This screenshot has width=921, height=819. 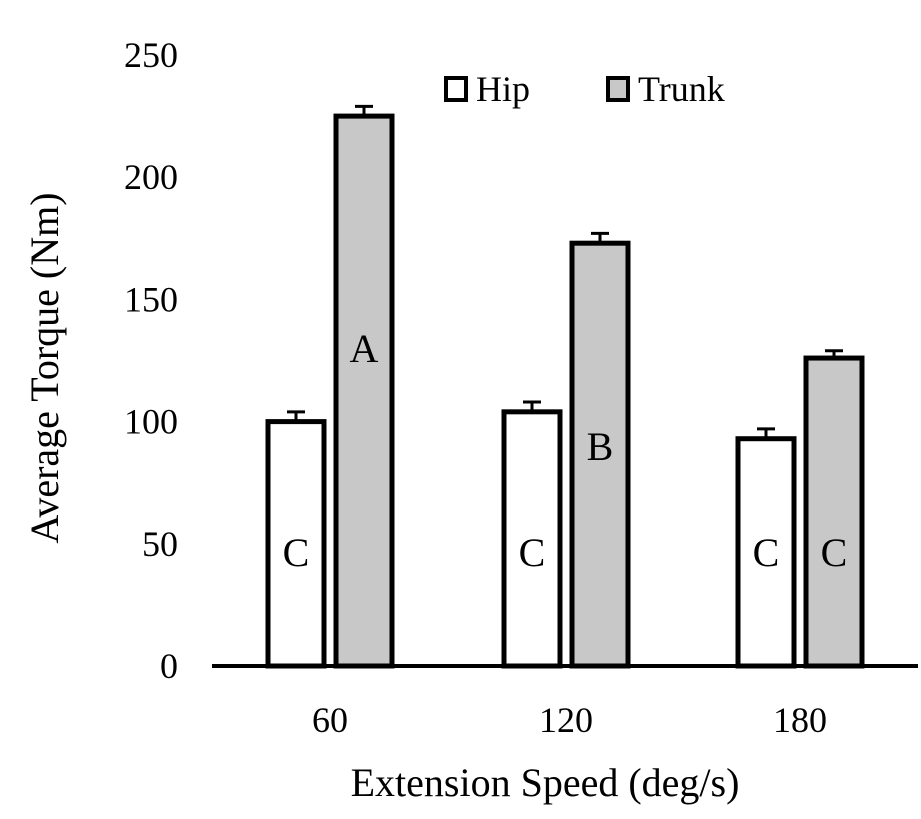 What do you see at coordinates (566, 720) in the screenshot?
I see `x-tick-label-1: 120` at bounding box center [566, 720].